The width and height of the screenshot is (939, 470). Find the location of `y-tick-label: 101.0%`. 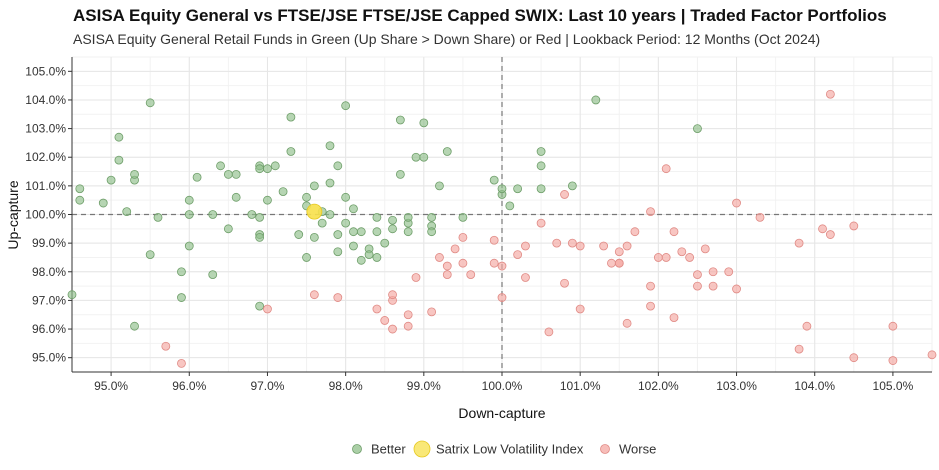

y-tick-label: 101.0% is located at coordinates (45, 186).